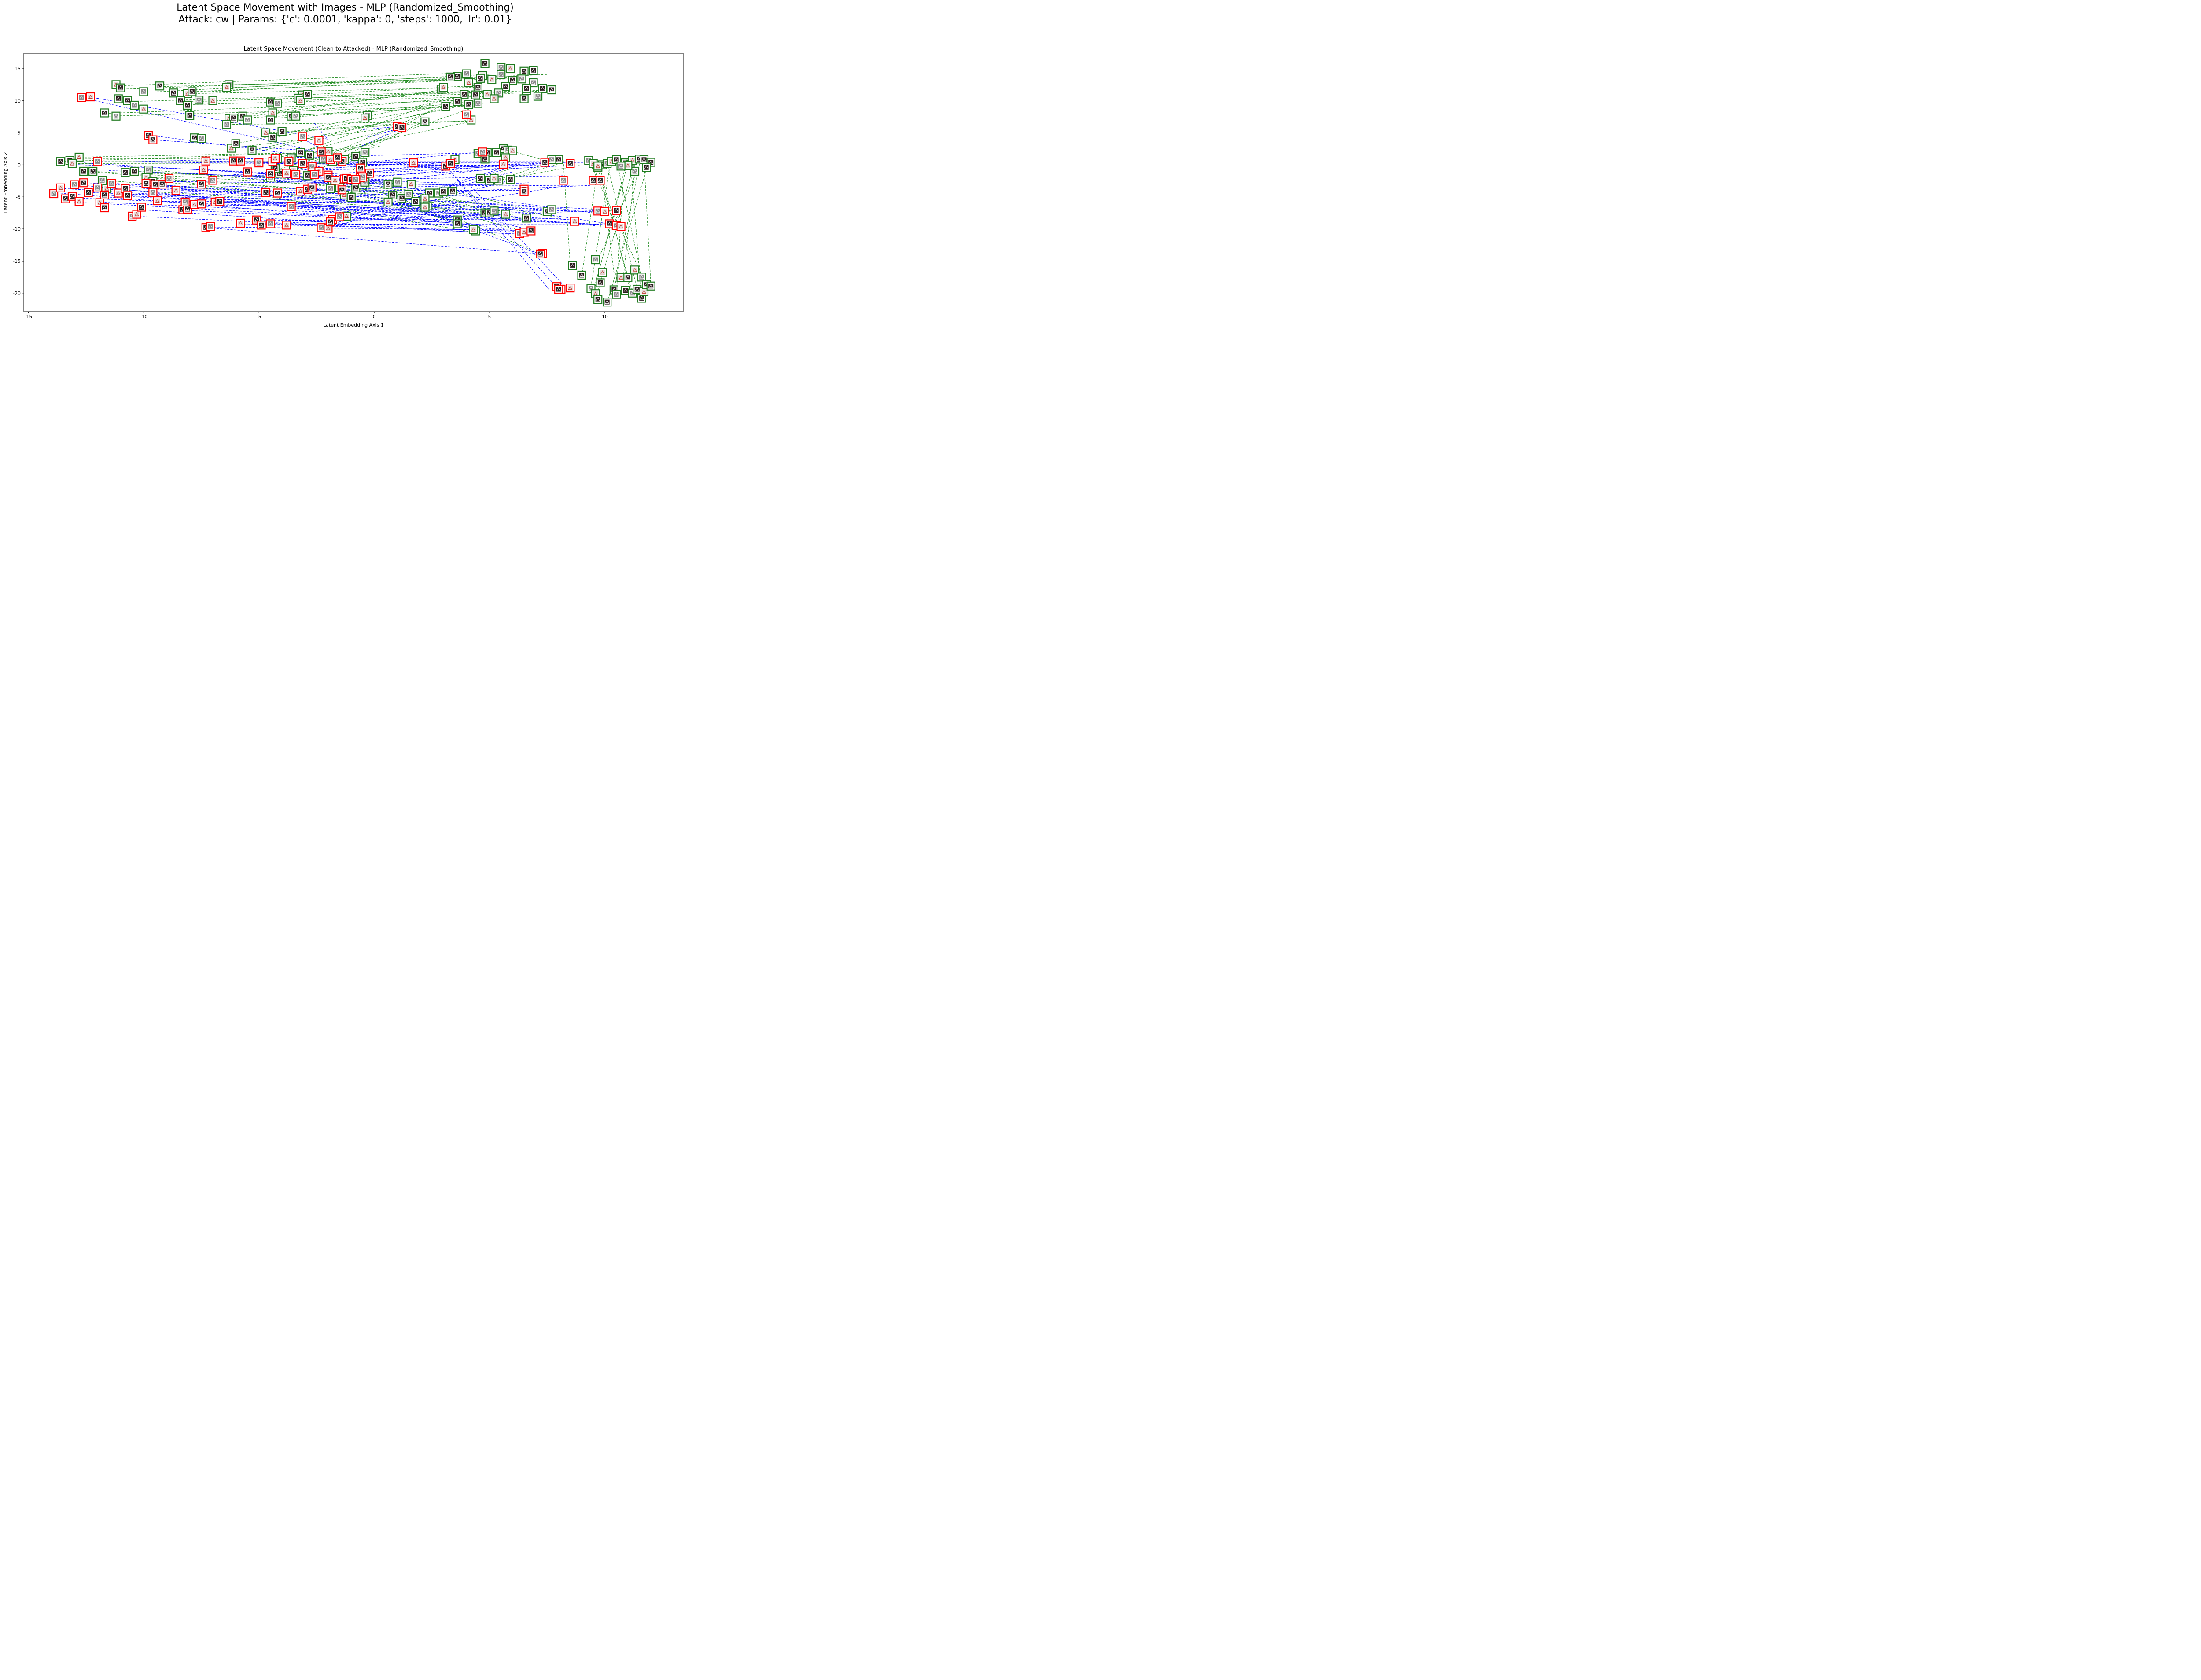 The image size is (2201, 1680). What do you see at coordinates (374, 317) in the screenshot?
I see `x-tick-label: 0` at bounding box center [374, 317].